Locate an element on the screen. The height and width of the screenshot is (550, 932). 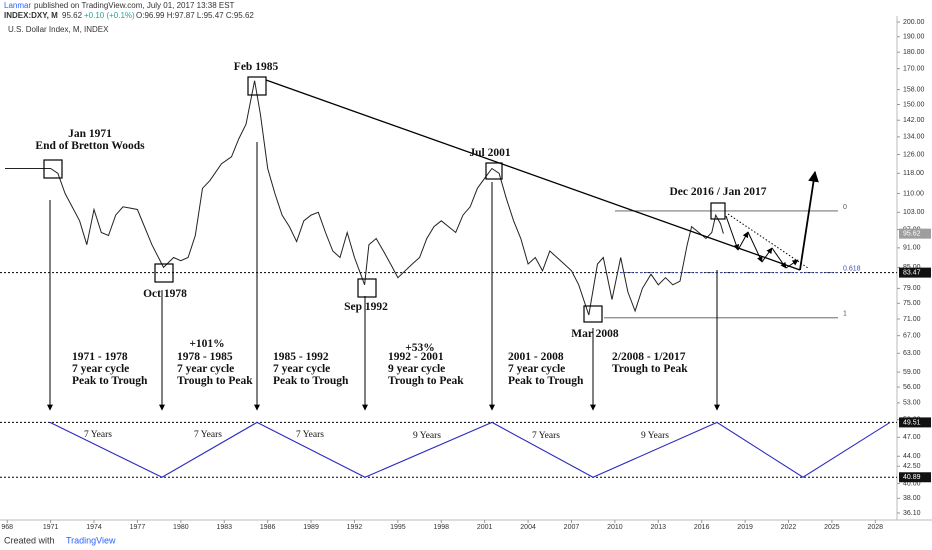
x-tick-label: 2019 is located at coordinates (745, 527).